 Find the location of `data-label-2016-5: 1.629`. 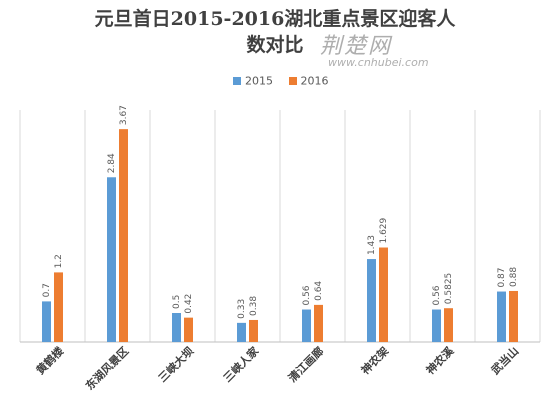

data-label-2016-5: 1.629 is located at coordinates (384, 230).